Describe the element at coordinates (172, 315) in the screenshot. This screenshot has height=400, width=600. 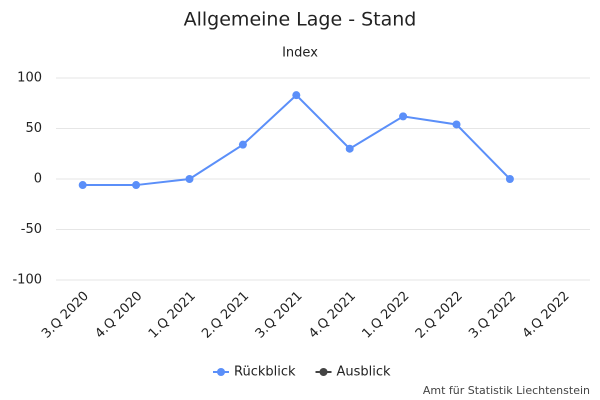
I see `x-tick-label: 1.Q 2021` at that location.